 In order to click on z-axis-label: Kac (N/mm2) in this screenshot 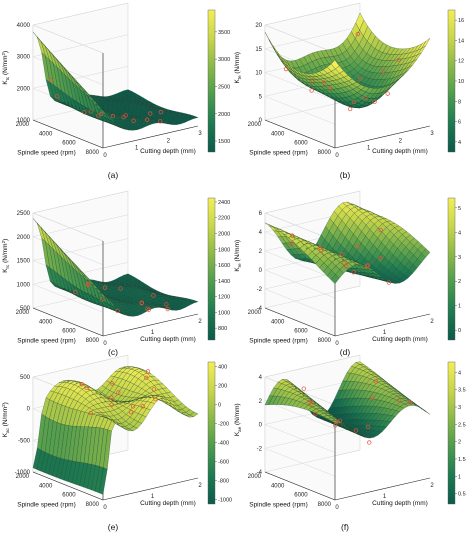, I will do `click(5, 419)`.